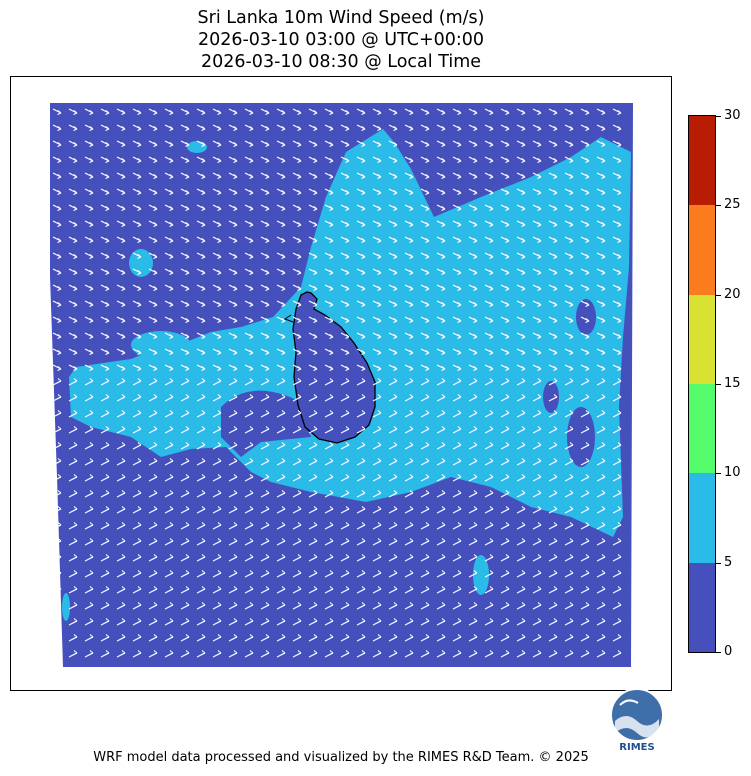  I want to click on colorbar-bin, so click(702, 250).